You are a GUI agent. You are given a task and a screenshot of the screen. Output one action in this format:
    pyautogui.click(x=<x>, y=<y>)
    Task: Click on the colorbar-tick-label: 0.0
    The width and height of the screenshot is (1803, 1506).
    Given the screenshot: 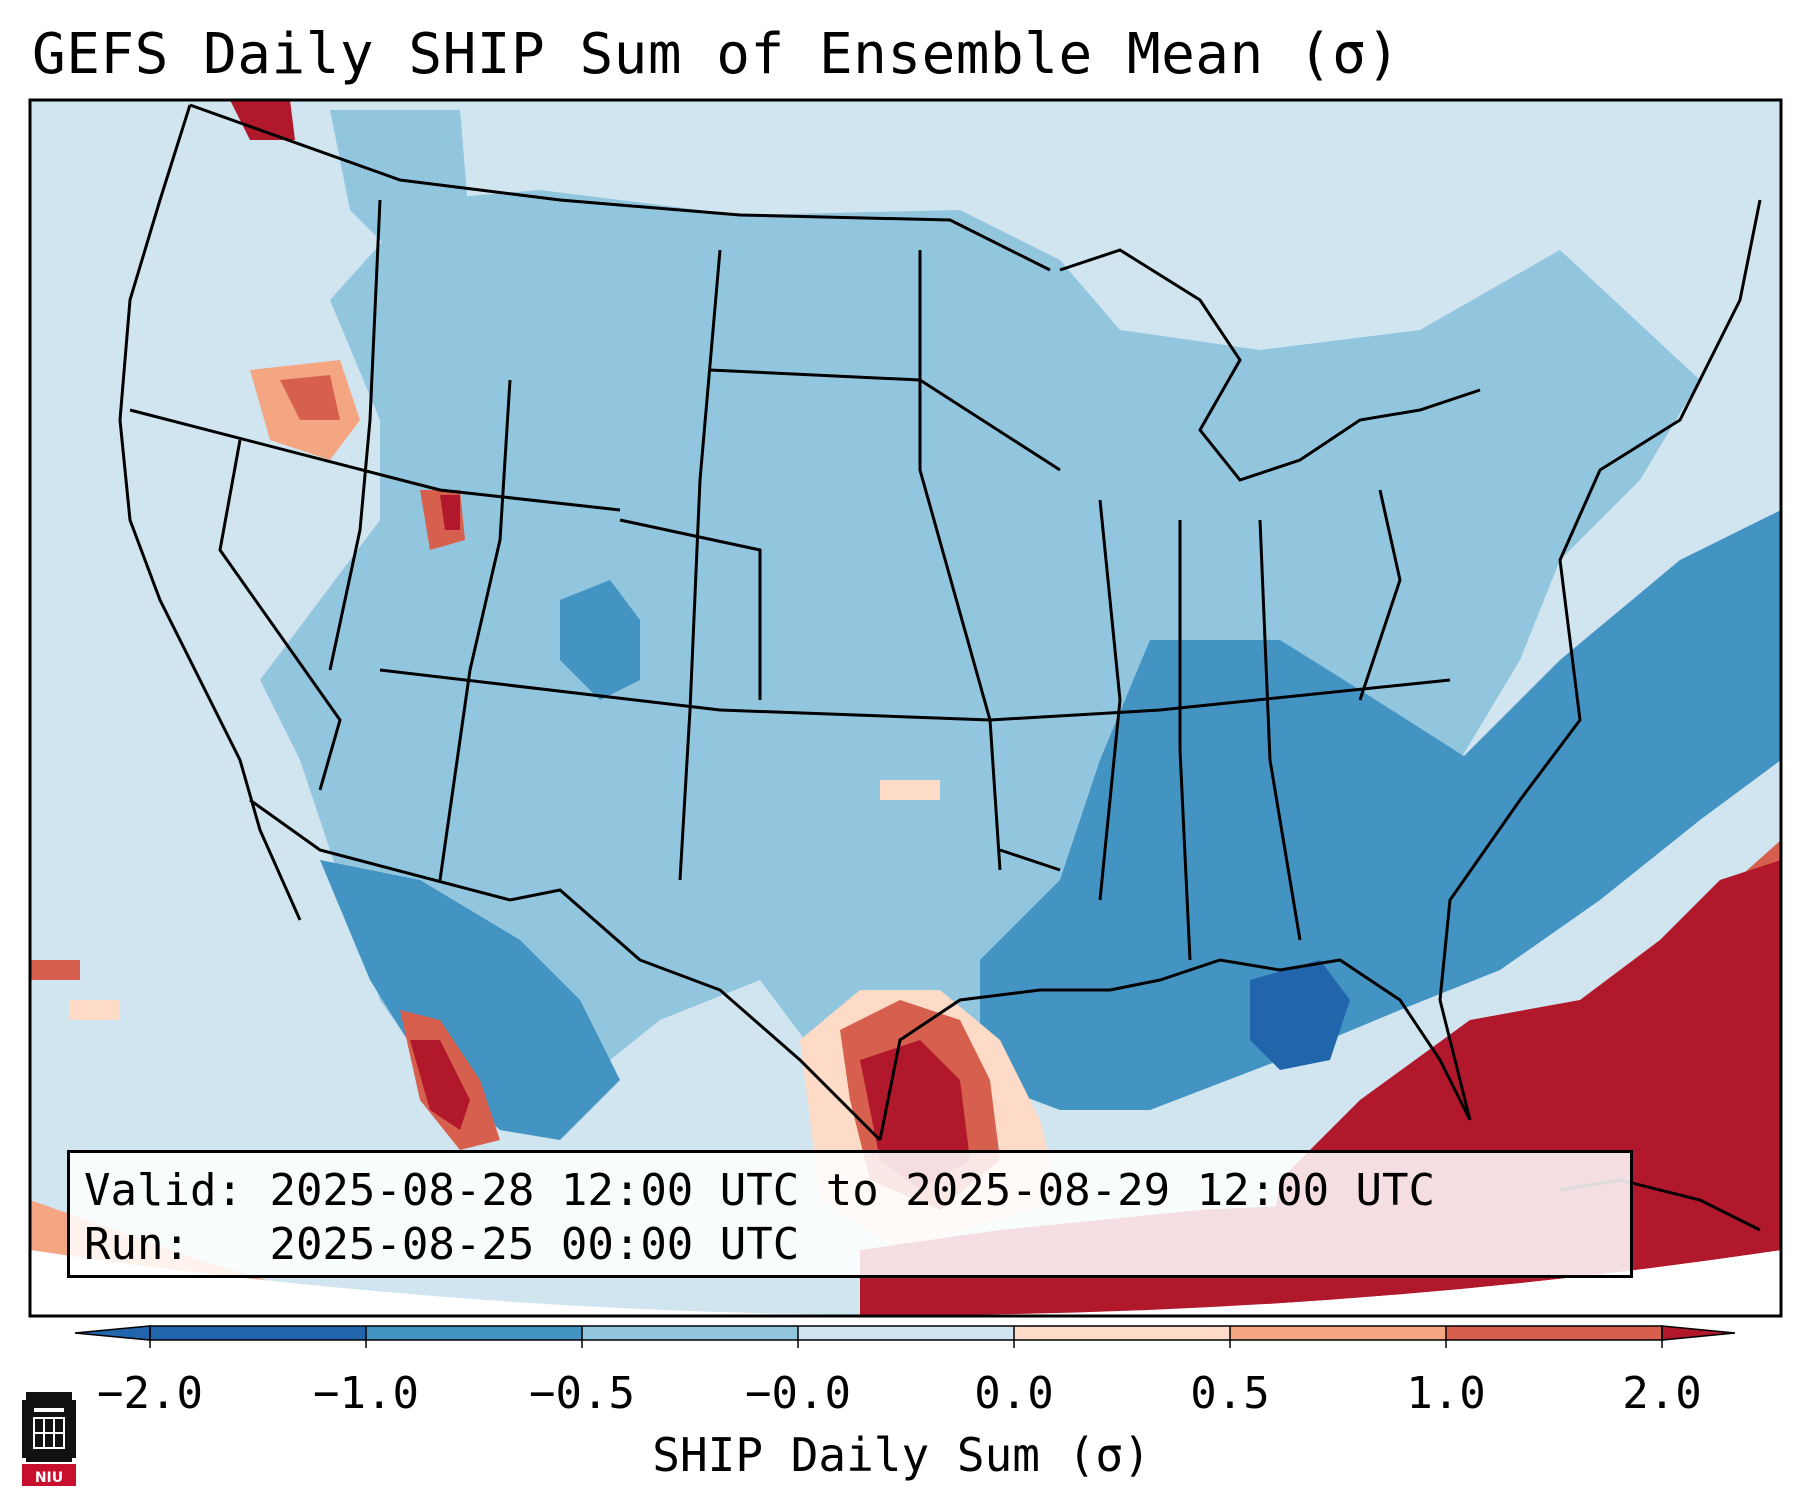 What is the action you would take?
    pyautogui.click(x=1014, y=1393)
    